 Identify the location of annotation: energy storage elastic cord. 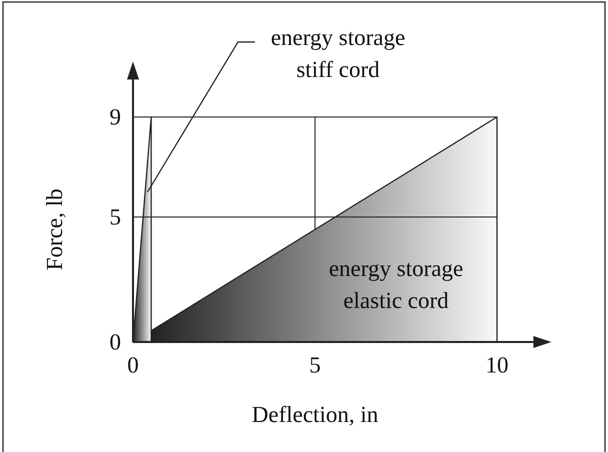
(396, 284).